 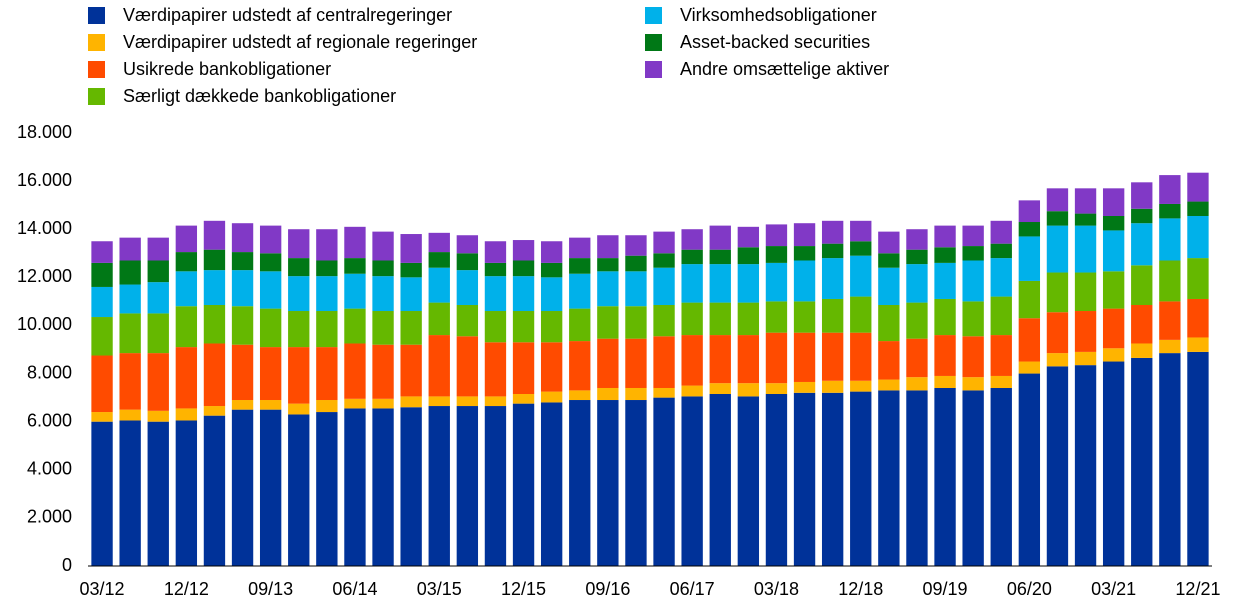 What do you see at coordinates (49, 420) in the screenshot?
I see `y-tick-label: 6.000` at bounding box center [49, 420].